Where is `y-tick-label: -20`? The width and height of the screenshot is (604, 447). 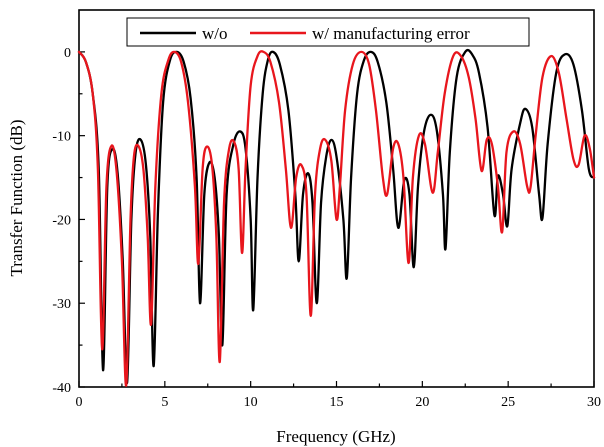 y-tick-label: -20 is located at coordinates (61, 220).